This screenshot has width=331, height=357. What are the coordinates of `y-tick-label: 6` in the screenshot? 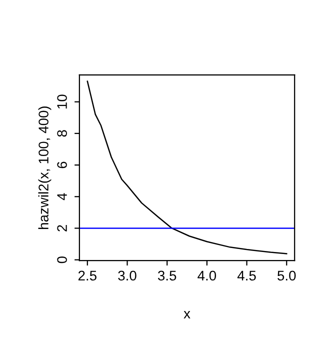 It's located at (62, 165).